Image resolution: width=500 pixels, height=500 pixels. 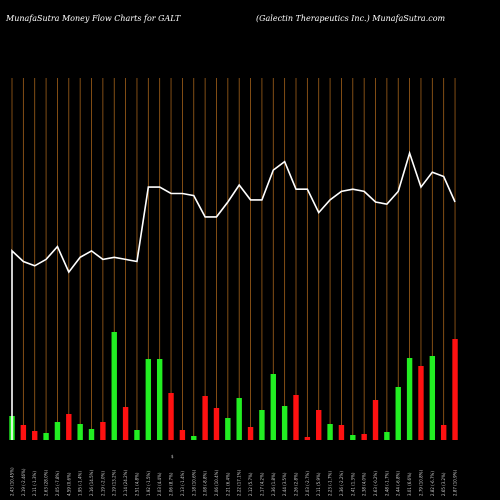 What do you see at coordinates (68, 484) in the screenshot?
I see `x-tick-label: 4.59 (0.6%)` at bounding box center [68, 484].